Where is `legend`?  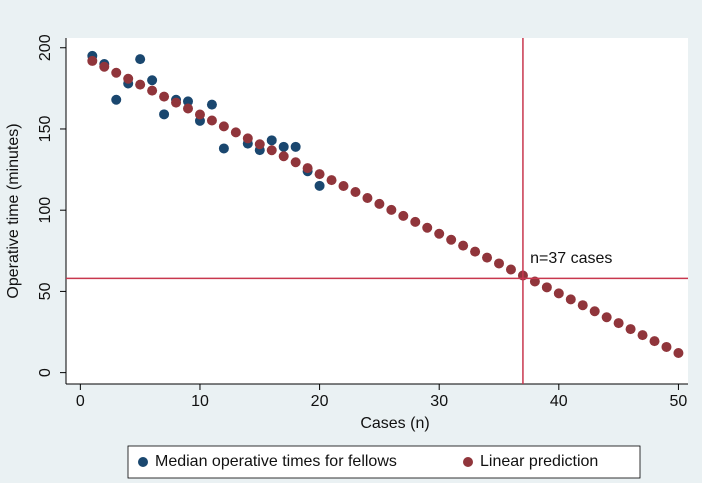 legend is located at coordinates (384, 462).